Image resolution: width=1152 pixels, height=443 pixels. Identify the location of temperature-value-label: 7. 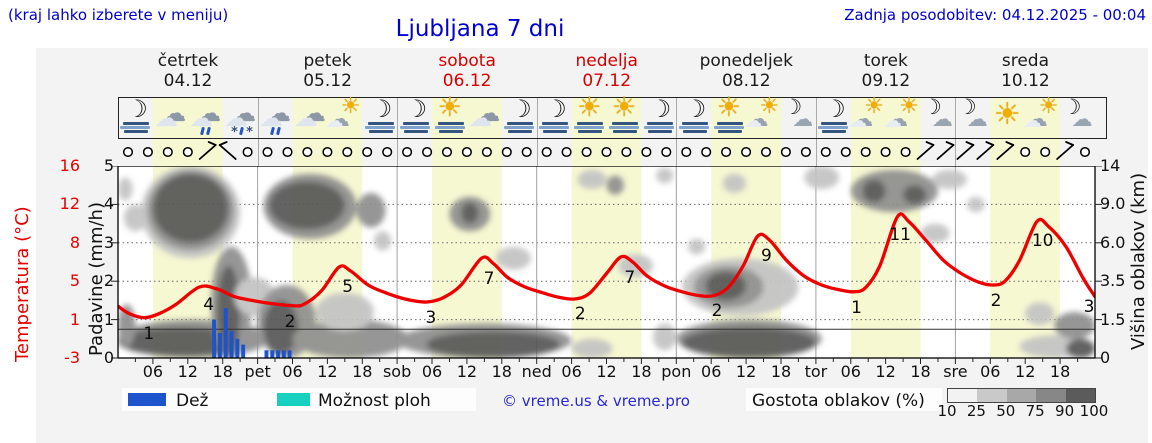
(489, 278).